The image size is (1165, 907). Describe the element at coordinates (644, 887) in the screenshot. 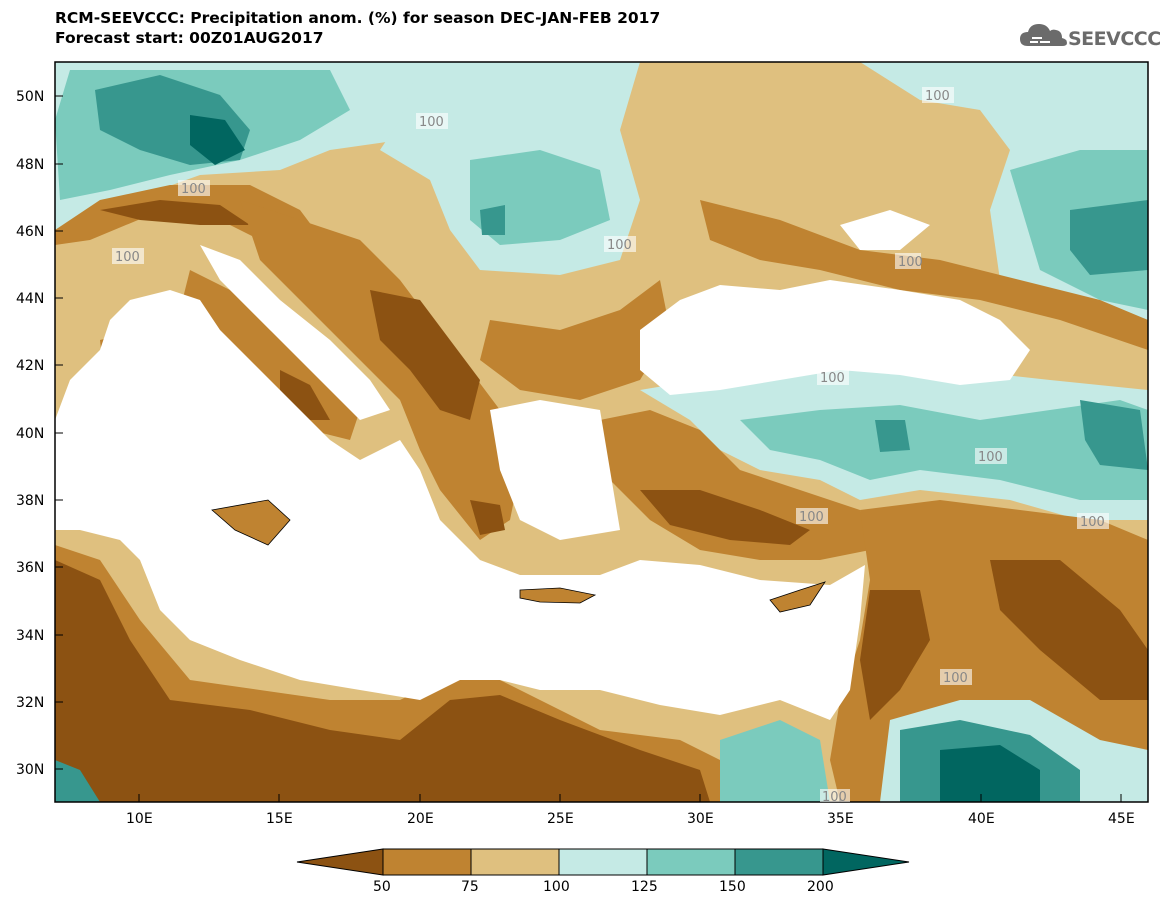

I see `colorbar-tick-label: 125` at that location.